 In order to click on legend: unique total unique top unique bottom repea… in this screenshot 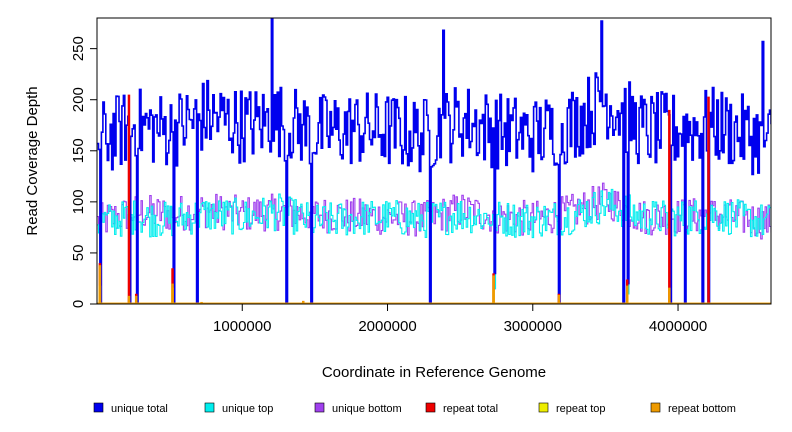, I will do `click(414, 408)`.